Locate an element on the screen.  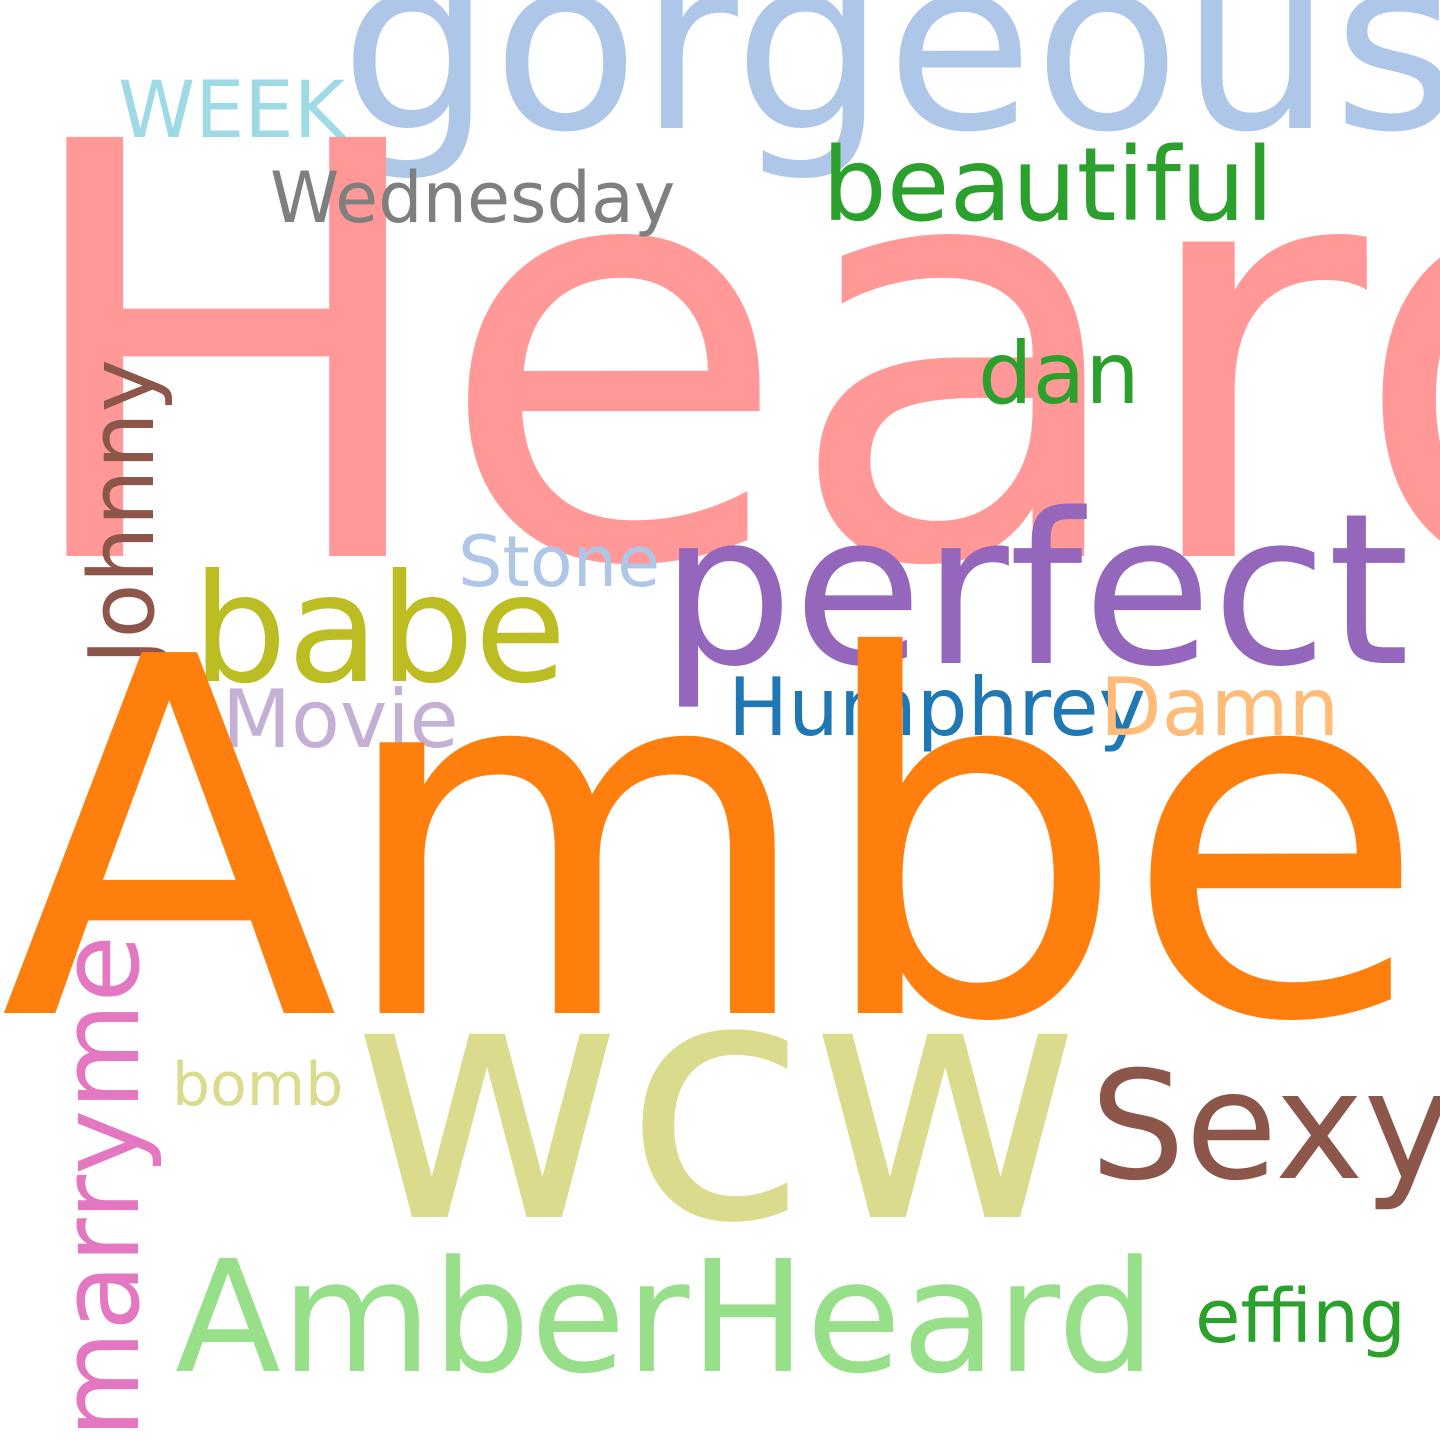
word-damn: Damn is located at coordinates (1220, 707).